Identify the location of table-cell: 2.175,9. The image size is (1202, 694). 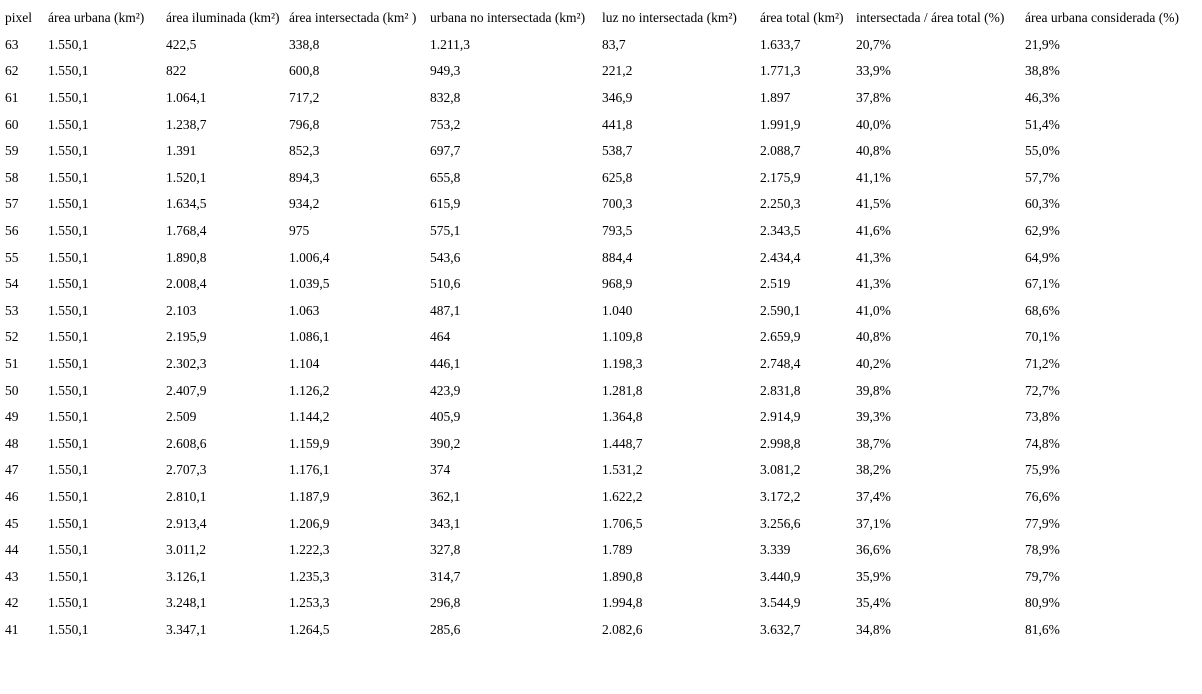
(780, 177).